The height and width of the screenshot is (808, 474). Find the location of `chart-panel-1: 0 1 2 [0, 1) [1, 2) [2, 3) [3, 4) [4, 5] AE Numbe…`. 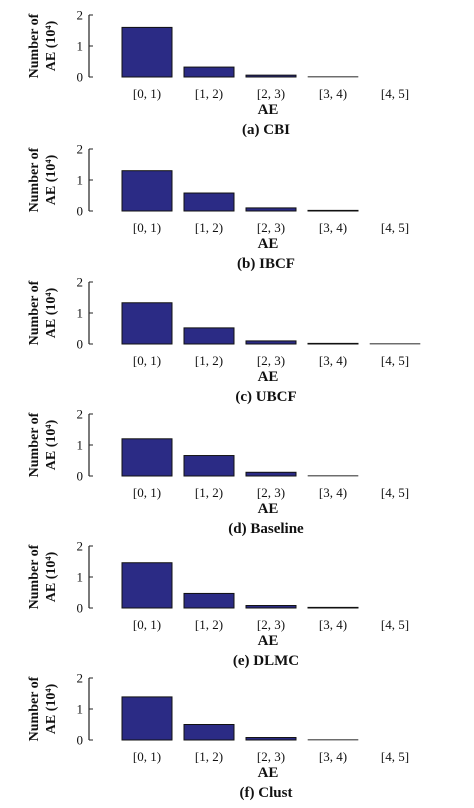

chart-panel-1: 0 1 2 [0, 1) [1, 2) [2, 3) [3, 4) [4, 5] AE Numbe… is located at coordinates (218, 73).